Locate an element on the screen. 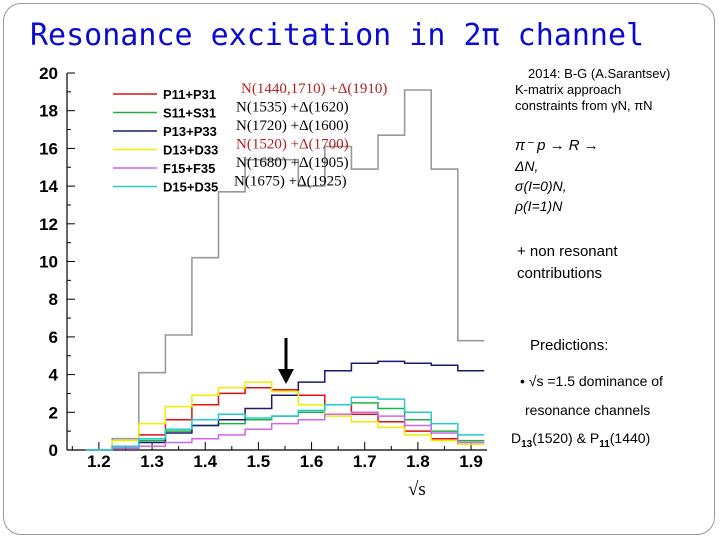  source-note-line-2: K-matrix approach is located at coordinates (568, 89).